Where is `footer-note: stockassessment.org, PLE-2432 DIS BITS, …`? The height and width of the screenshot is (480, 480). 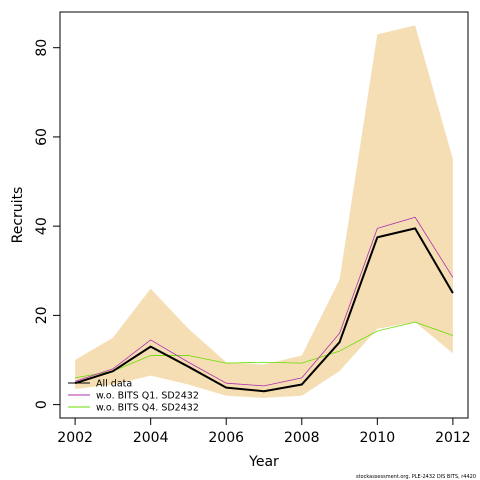
footer-note: stockassessment.org, PLE-2432 DIS BITS, … is located at coordinates (416, 477).